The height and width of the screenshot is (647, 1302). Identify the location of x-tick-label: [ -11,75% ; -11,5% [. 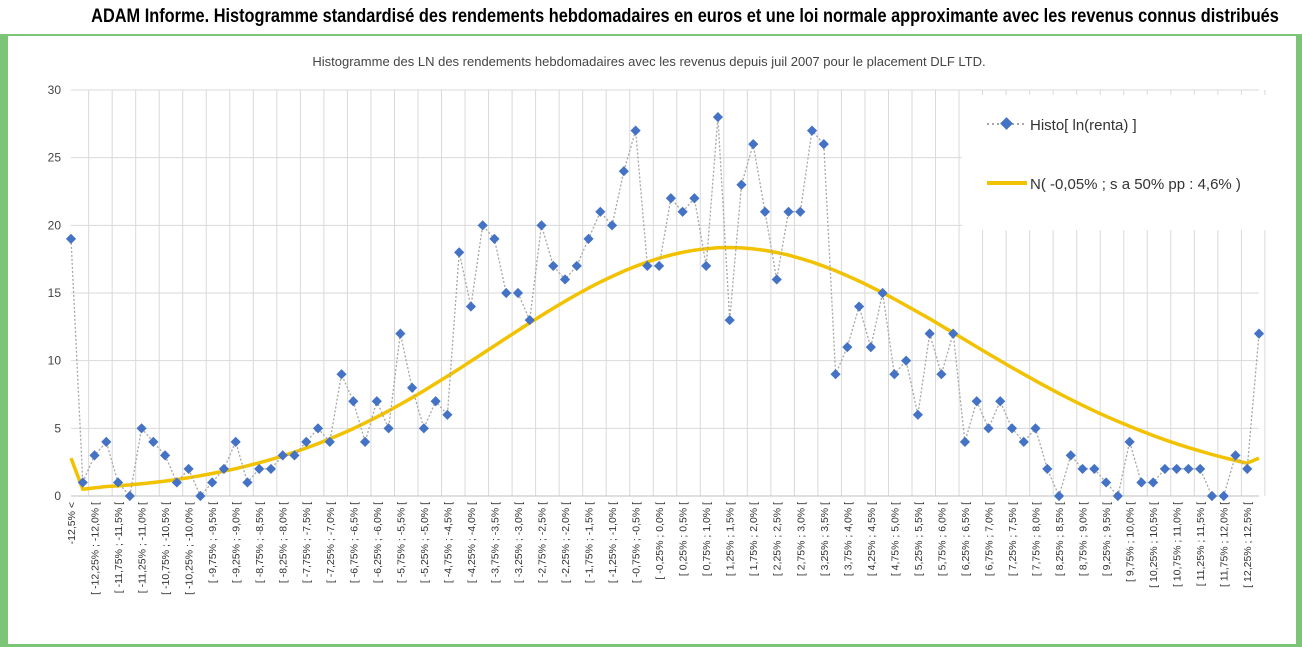
(119, 547).